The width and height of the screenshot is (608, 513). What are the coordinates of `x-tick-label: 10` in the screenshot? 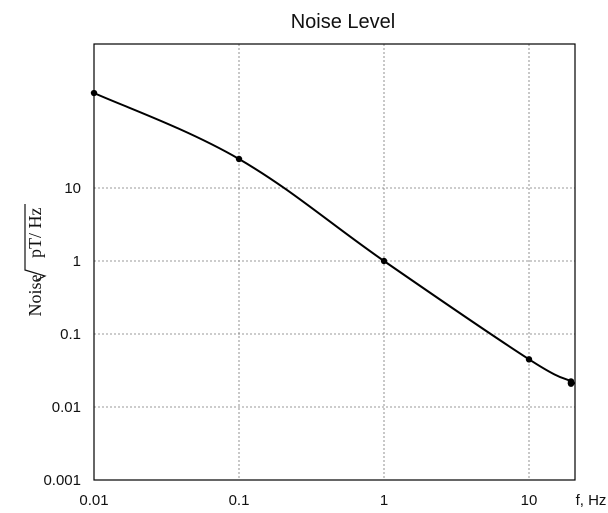 It's located at (529, 500).